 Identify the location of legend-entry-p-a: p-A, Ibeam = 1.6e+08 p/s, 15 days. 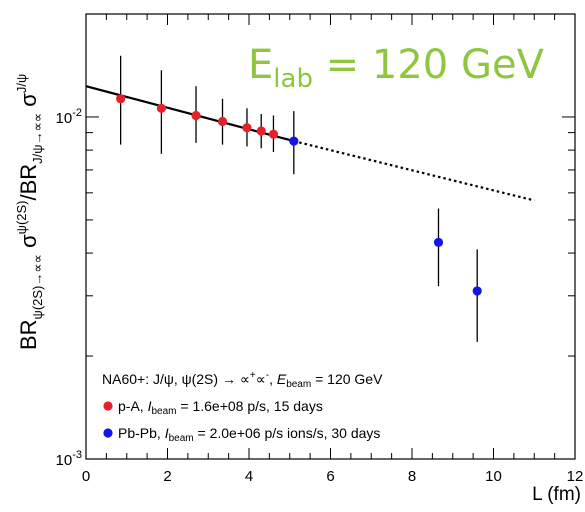
(220, 407).